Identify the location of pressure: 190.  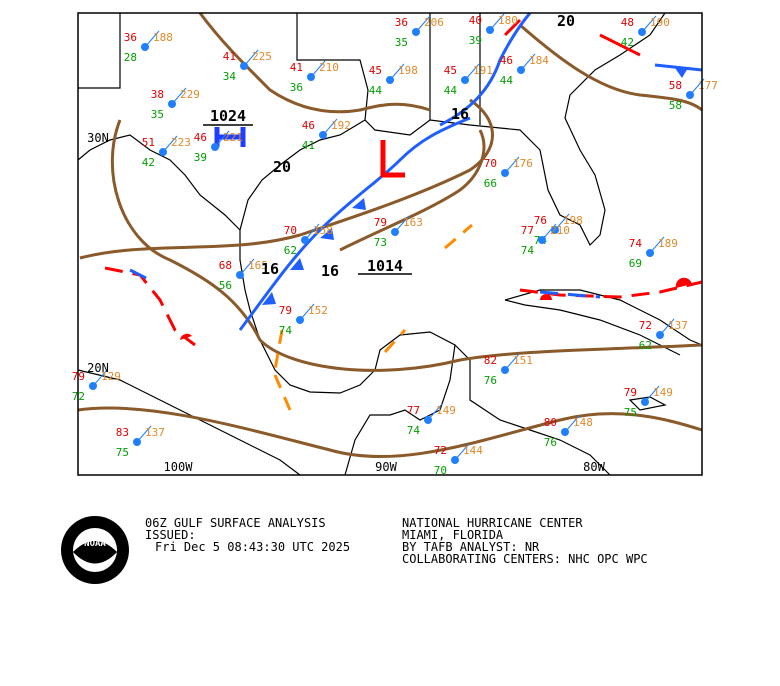
(660, 22).